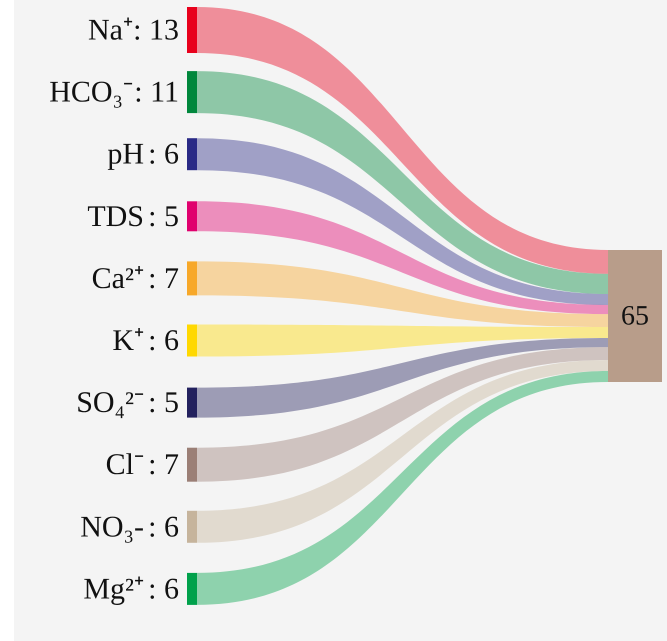  Describe the element at coordinates (112, 527) in the screenshot. I see `category-label: NO₃-` at that location.